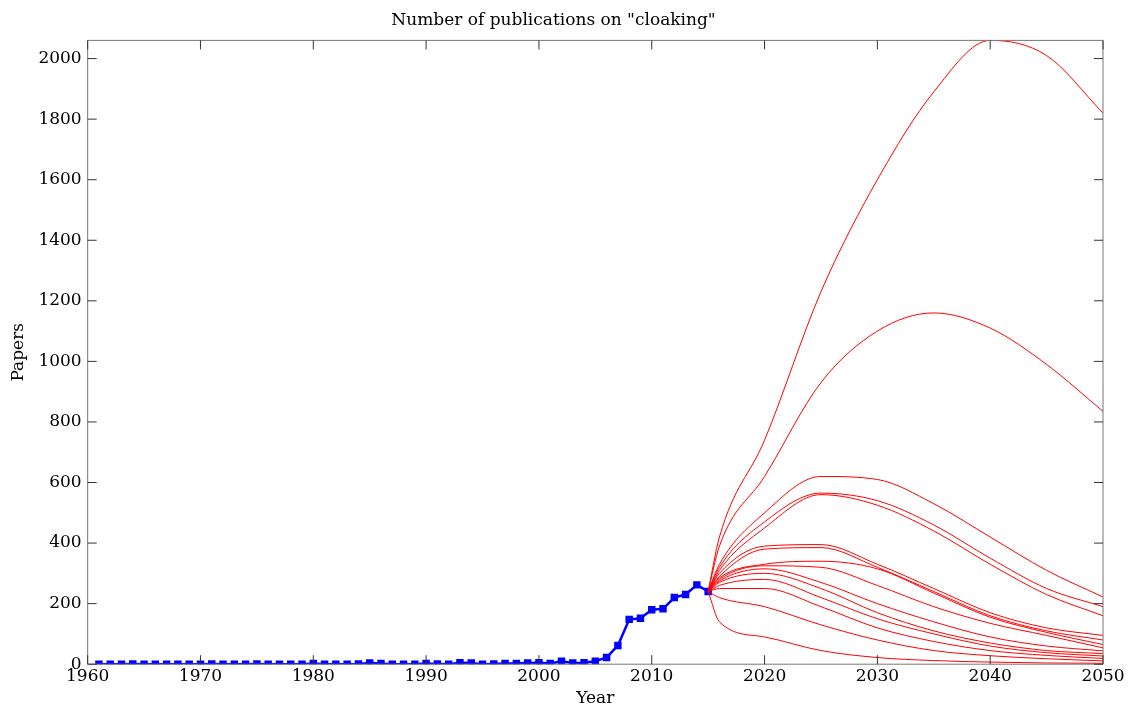 The height and width of the screenshot is (715, 1135). I want to click on x-tick-label: 1990, so click(426, 674).